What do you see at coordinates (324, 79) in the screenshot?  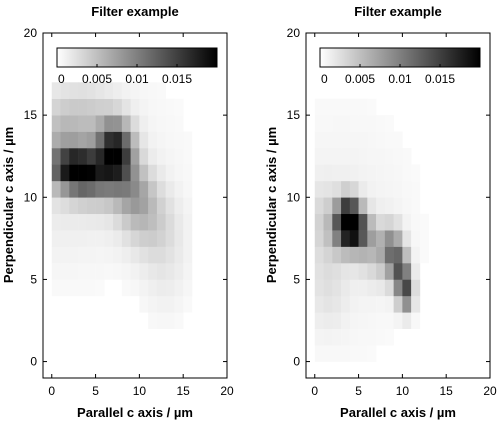 I see `colorbar-tick-label: 0` at bounding box center [324, 79].